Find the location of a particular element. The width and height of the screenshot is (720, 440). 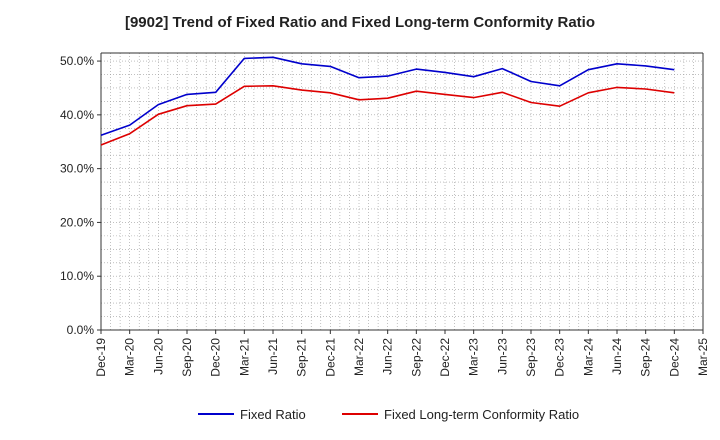

x-tick-label: Dec-19 is located at coordinates (101, 357).